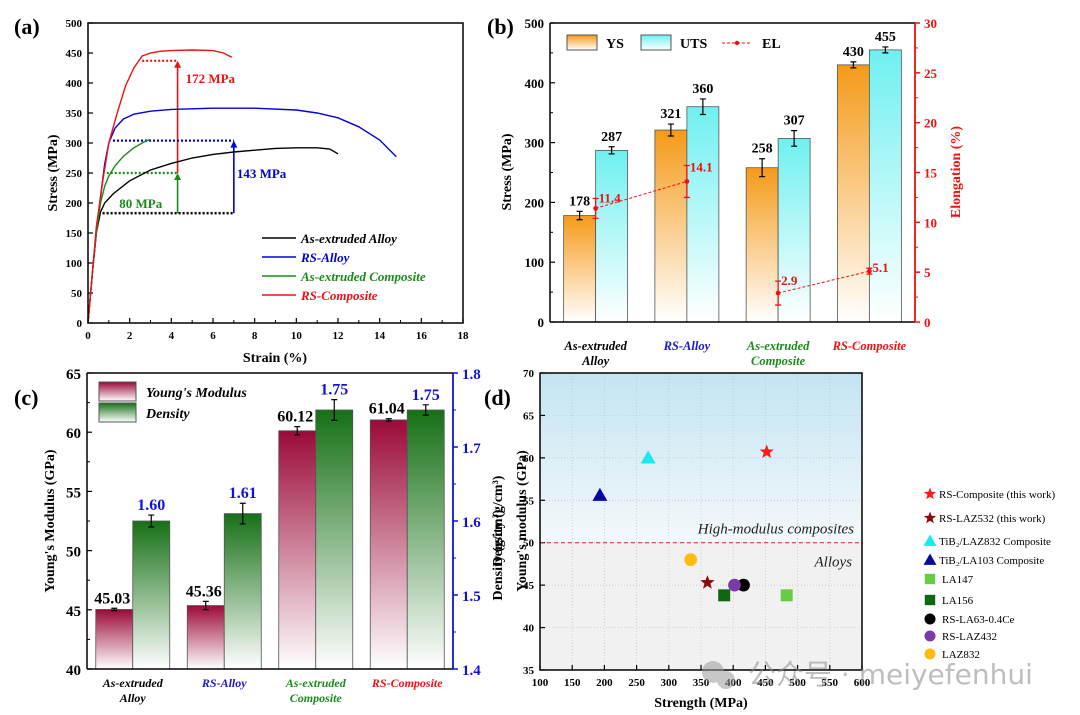 This screenshot has width=1080, height=715. I want to click on d-point-rs-la63-0-4ce, so click(743, 585).